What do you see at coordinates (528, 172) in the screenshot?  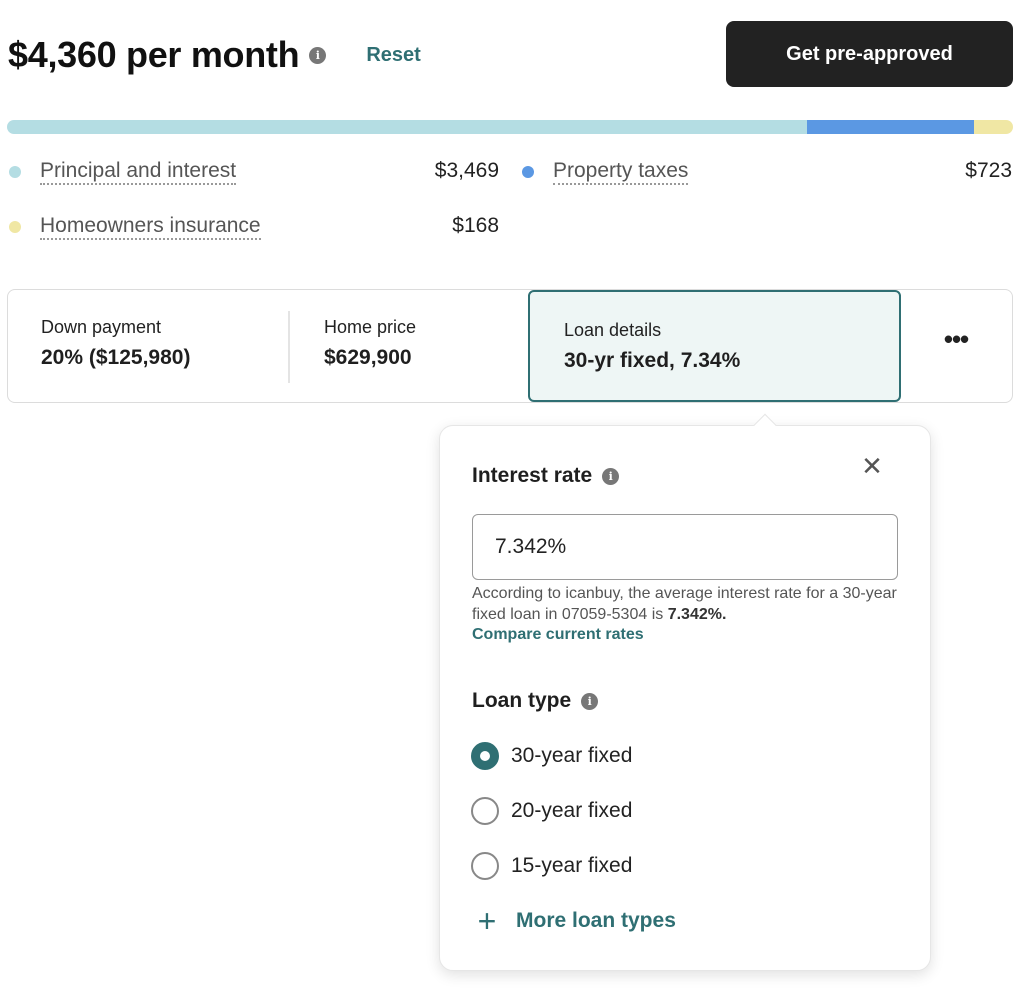 I see `property-taxes-dot` at bounding box center [528, 172].